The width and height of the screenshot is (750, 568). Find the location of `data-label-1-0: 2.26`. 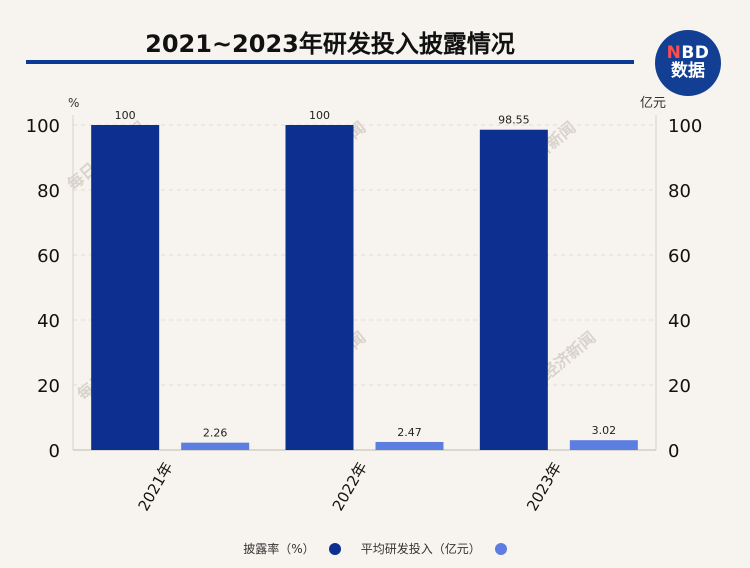

data-label-1-0: 2.26 is located at coordinates (215, 433).